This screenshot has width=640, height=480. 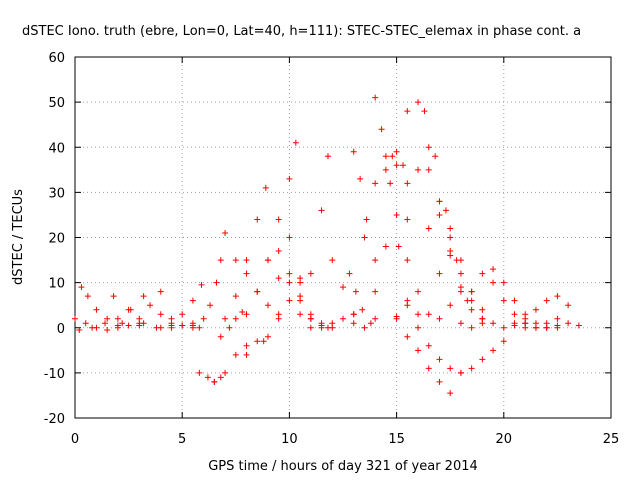 I want to click on x-tick-label: 25, so click(x=611, y=439).